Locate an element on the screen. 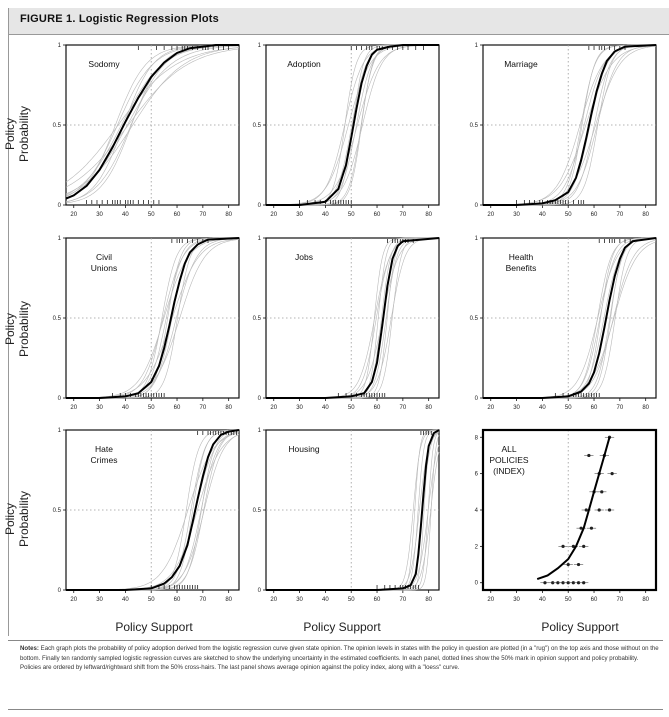 The image size is (669, 717). x-axis-label-col2: Policy Support is located at coordinates (342, 627).